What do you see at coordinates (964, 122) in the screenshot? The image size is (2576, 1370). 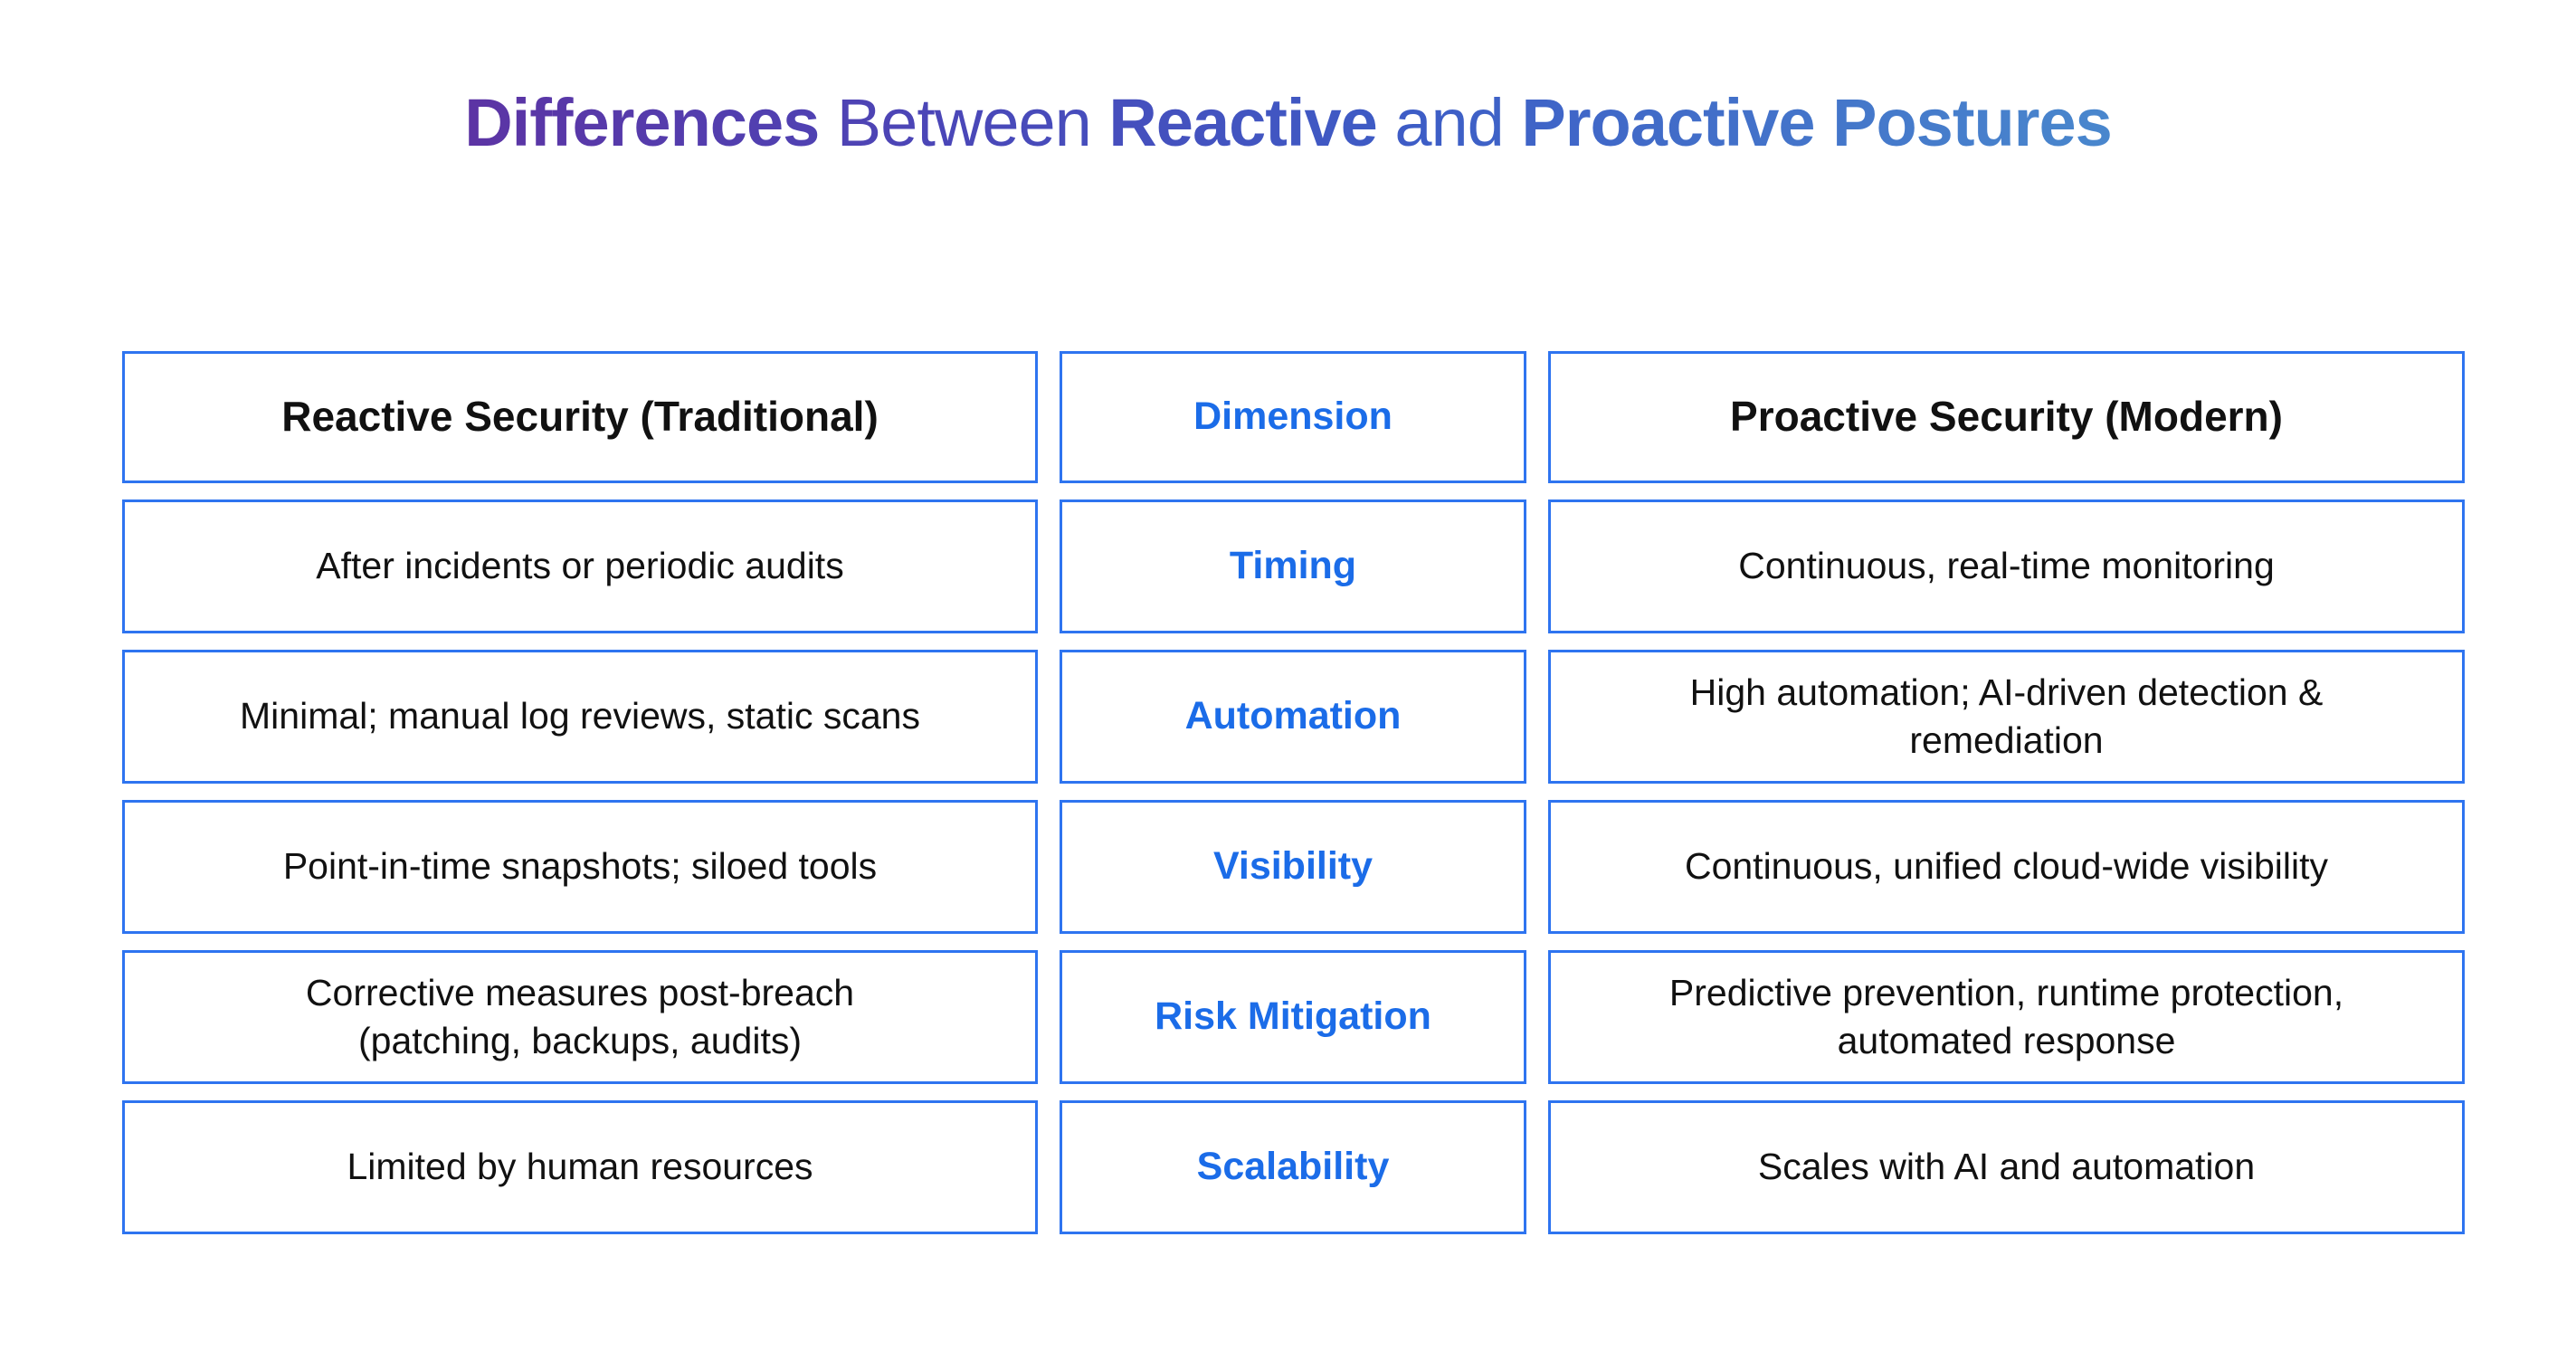 I see `title-segment-between: Between` at bounding box center [964, 122].